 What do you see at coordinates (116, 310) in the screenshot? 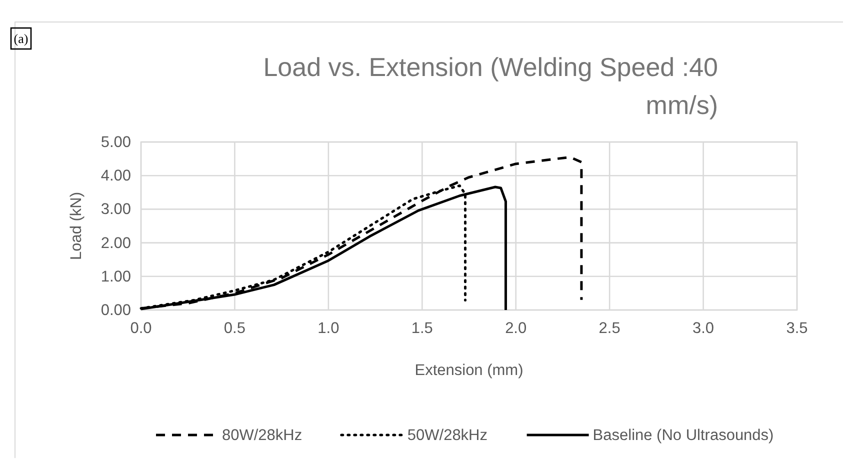
I see `y-tick-label: 0.00` at bounding box center [116, 310].